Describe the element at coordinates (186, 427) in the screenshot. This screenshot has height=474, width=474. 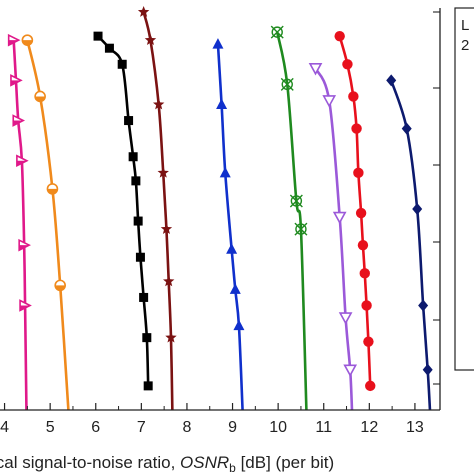
I see `x-tick-label: 8` at that location.